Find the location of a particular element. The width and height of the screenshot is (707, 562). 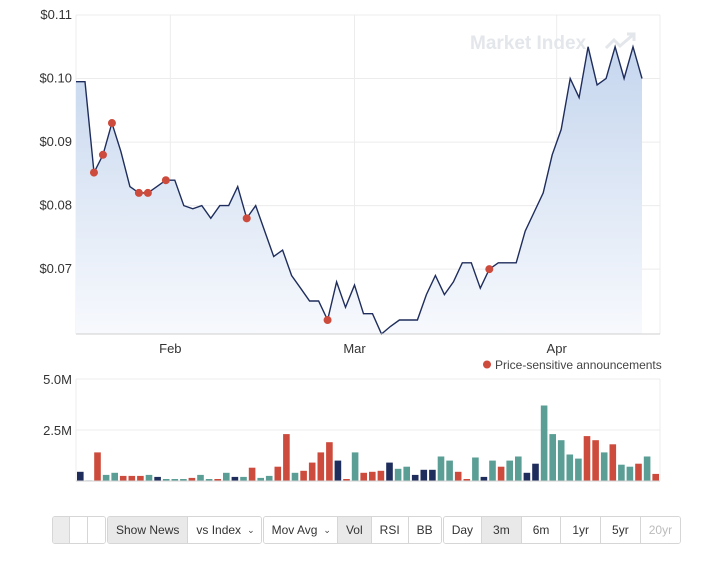

volume-y-tick-label: 5.0M is located at coordinates (57, 379).